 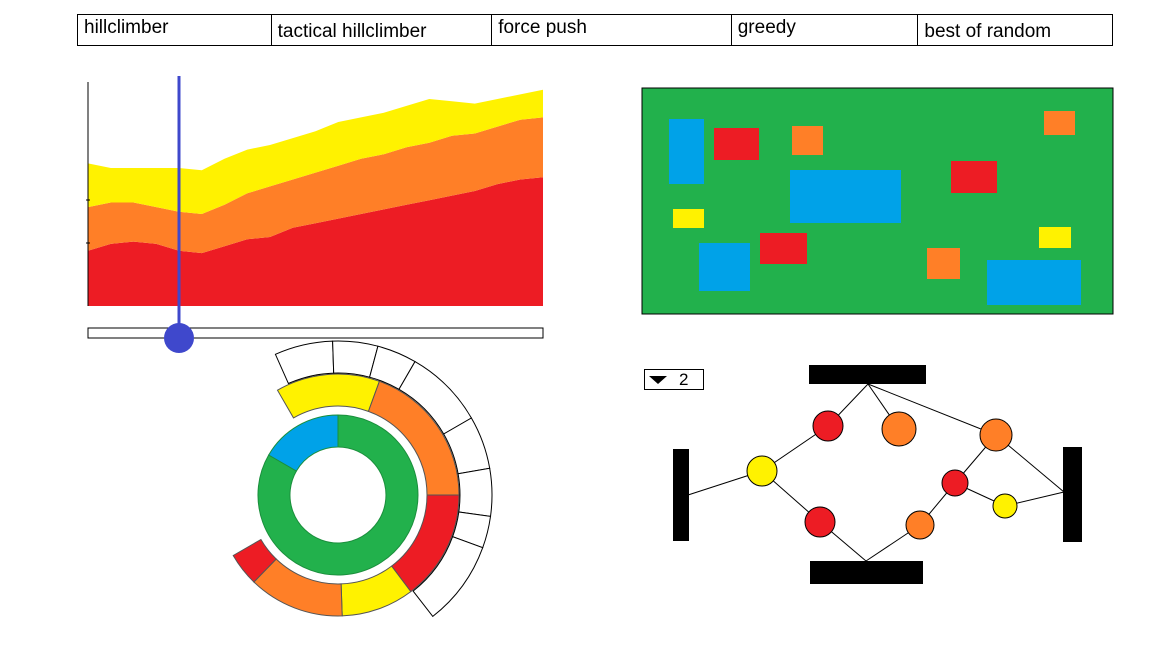 What do you see at coordinates (315, 333) in the screenshot?
I see `timeline-track` at bounding box center [315, 333].